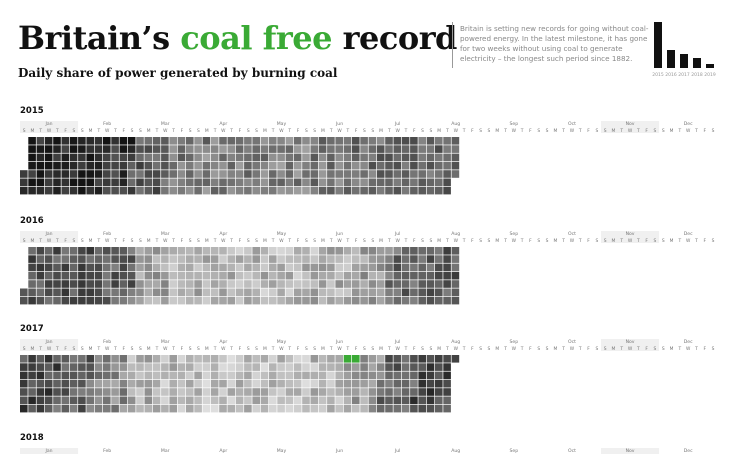  What do you see at coordinates (397, 342) in the screenshot?
I see `month-label: Jul` at bounding box center [397, 342].